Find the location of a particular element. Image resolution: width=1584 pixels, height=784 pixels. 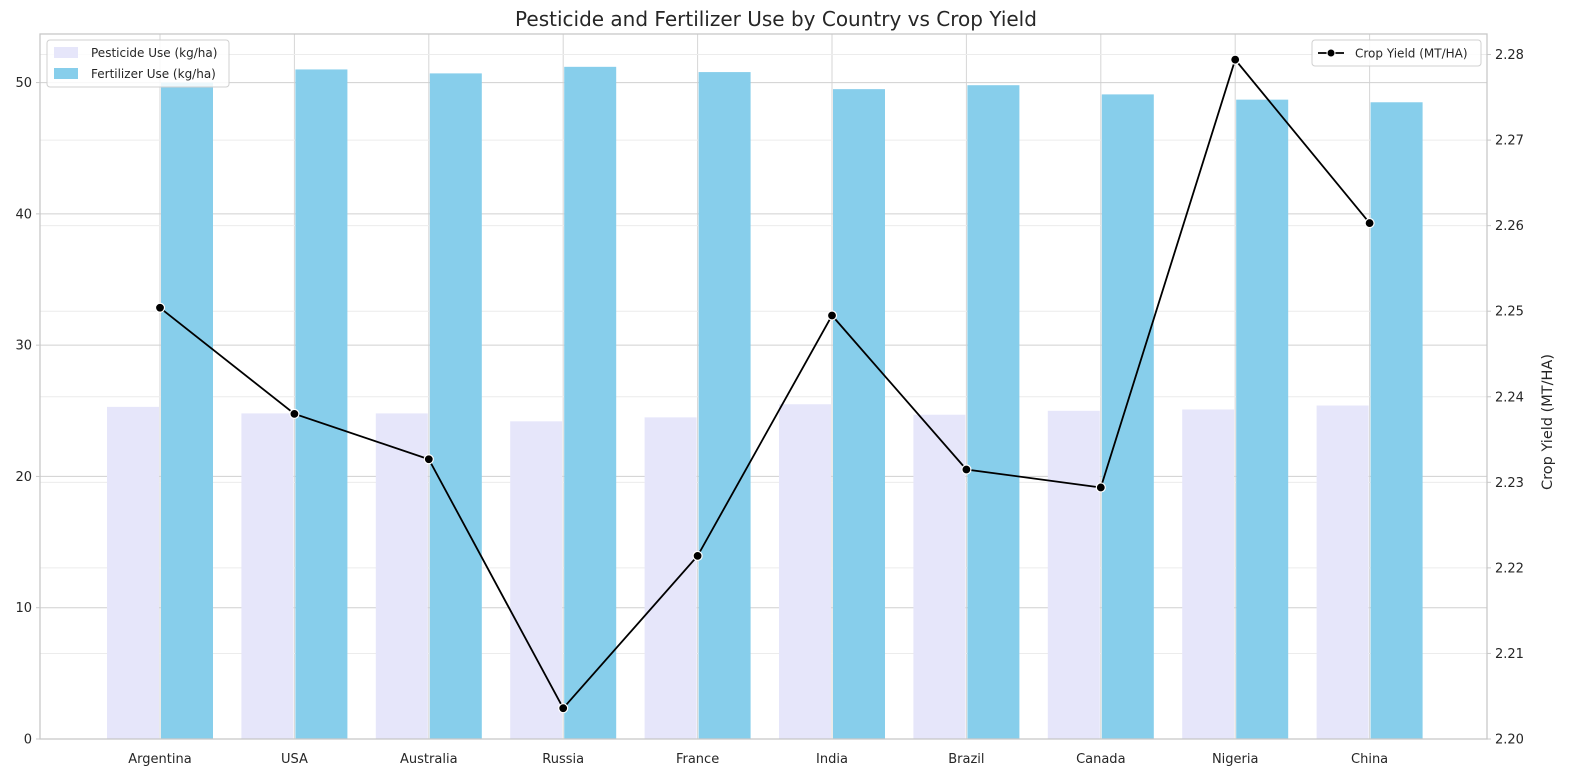

x-tick-label: Nigeria is located at coordinates (1235, 759).